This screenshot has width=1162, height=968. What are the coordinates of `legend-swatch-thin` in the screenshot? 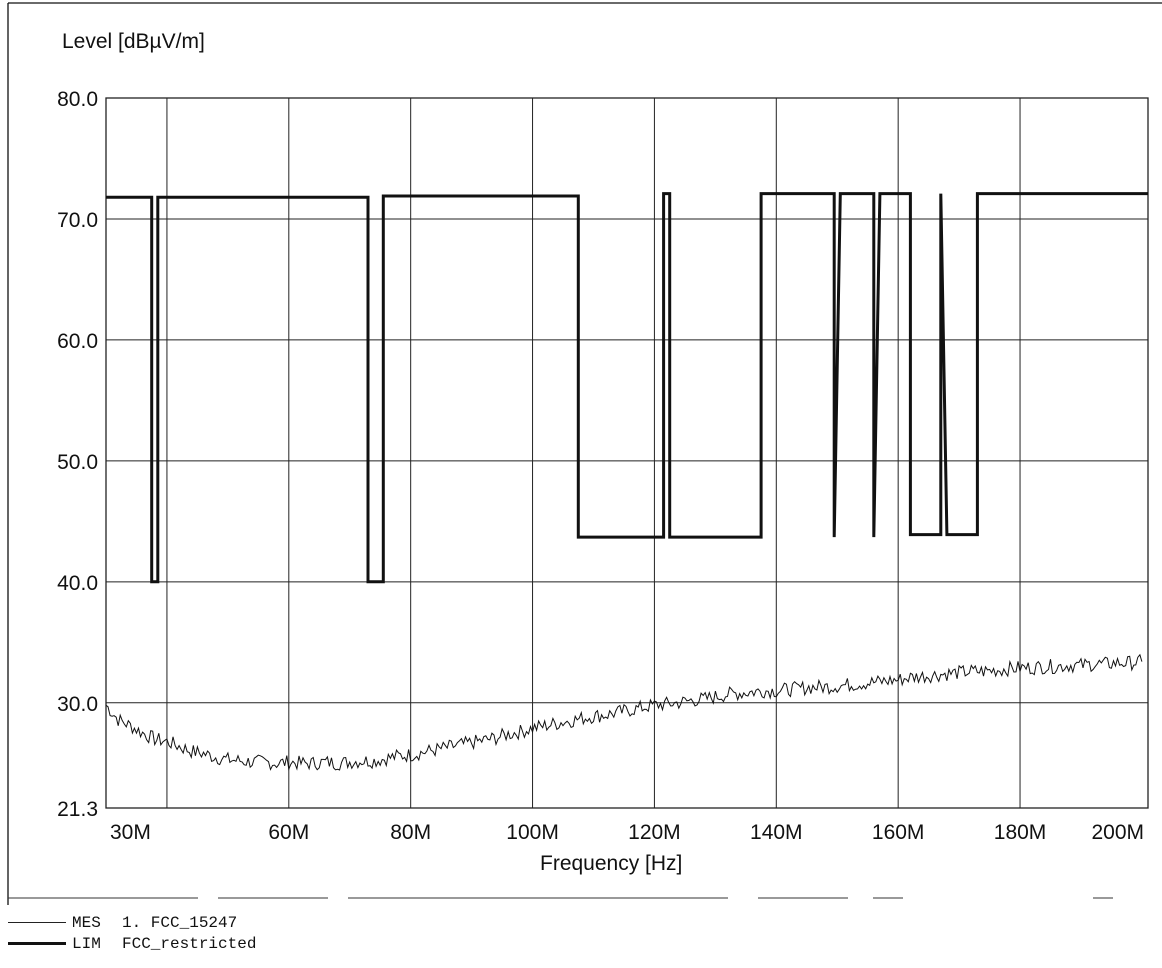 It's located at (37, 922).